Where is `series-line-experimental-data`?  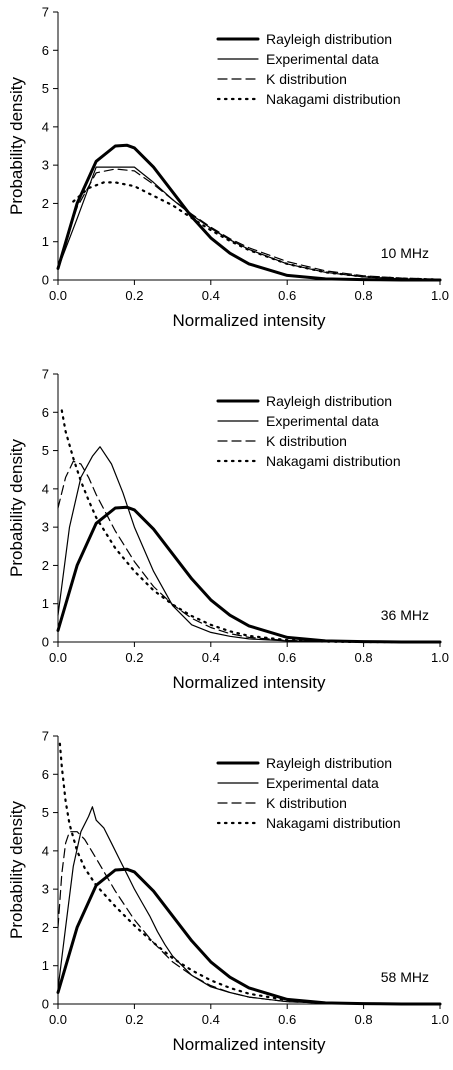
series-line-experimental-data is located at coordinates (249, 223).